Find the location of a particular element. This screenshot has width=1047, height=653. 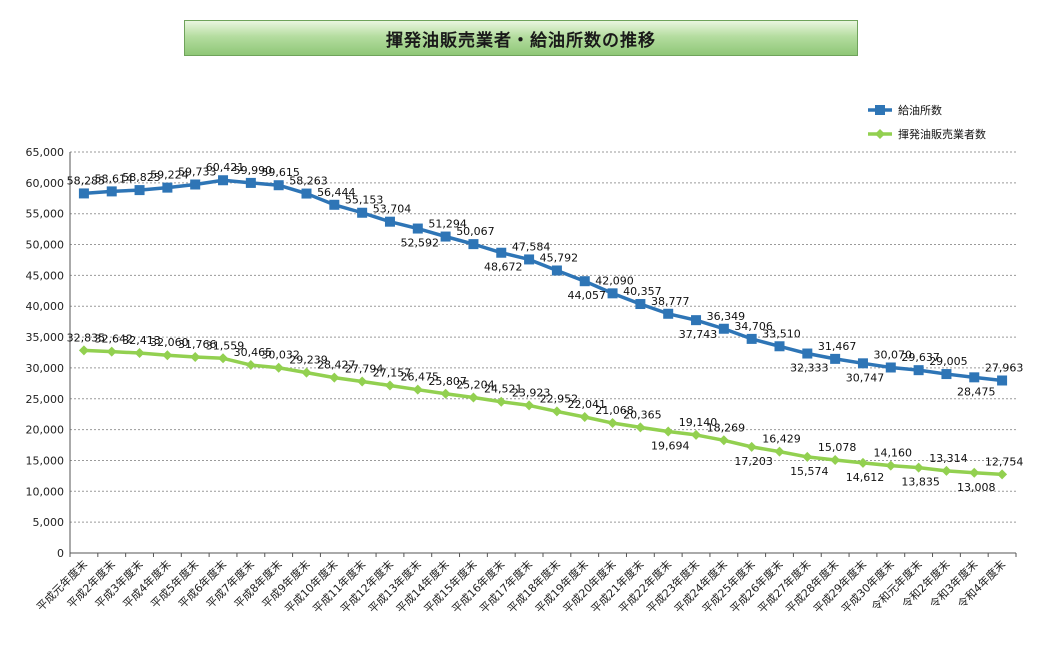

legend-marker is located at coordinates (880, 134).